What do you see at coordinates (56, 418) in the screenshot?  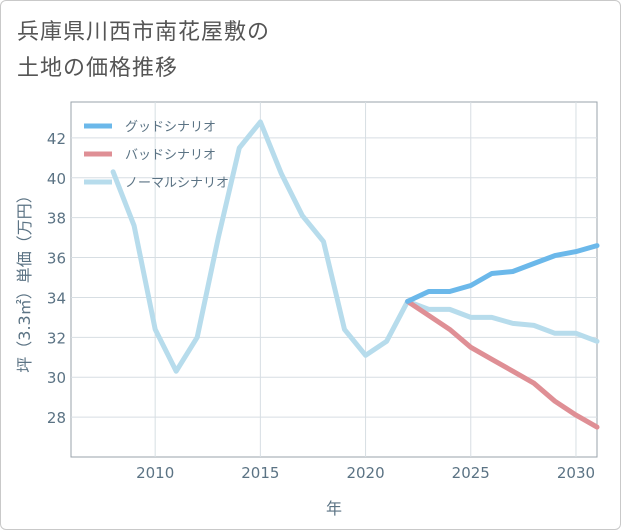 I see `y-tick-label: 28` at bounding box center [56, 418].